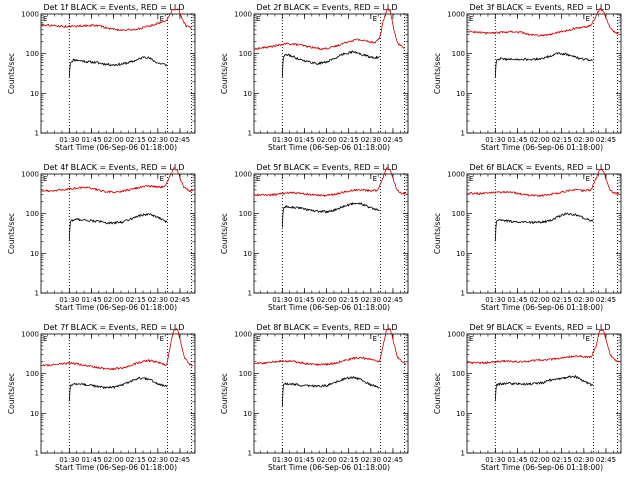  I want to click on chart-title: Det 2f BLACK = Events, RED = LLD, so click(326, 7).